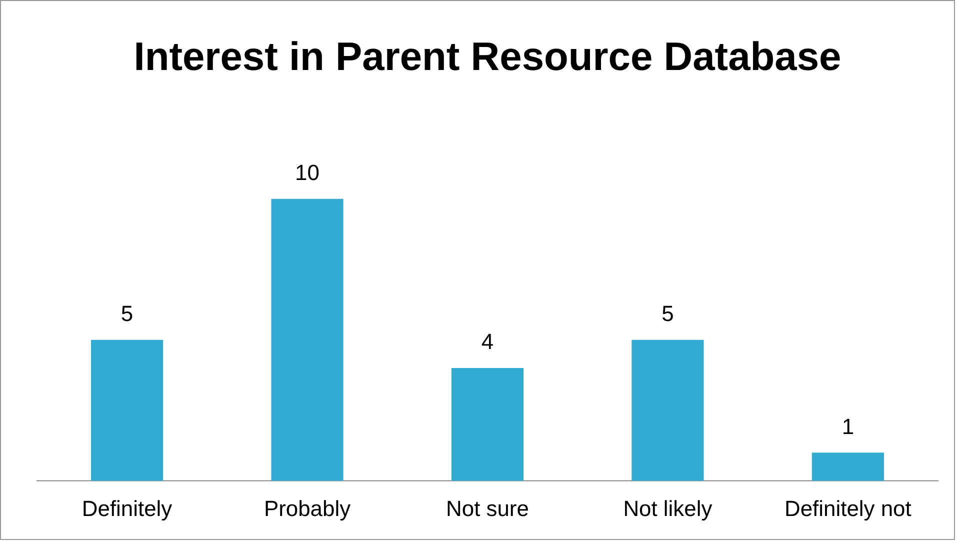 This screenshot has height=542, width=957. I want to click on data-label: 1, so click(848, 426).